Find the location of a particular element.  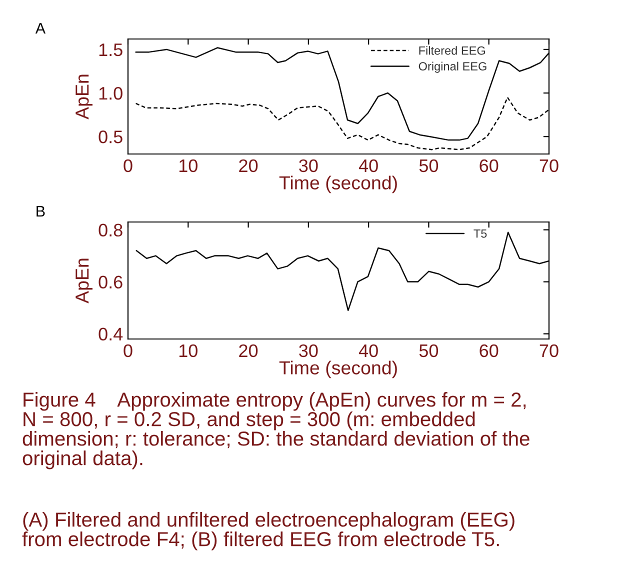

y-tick-label: 0.4 is located at coordinates (110, 334).